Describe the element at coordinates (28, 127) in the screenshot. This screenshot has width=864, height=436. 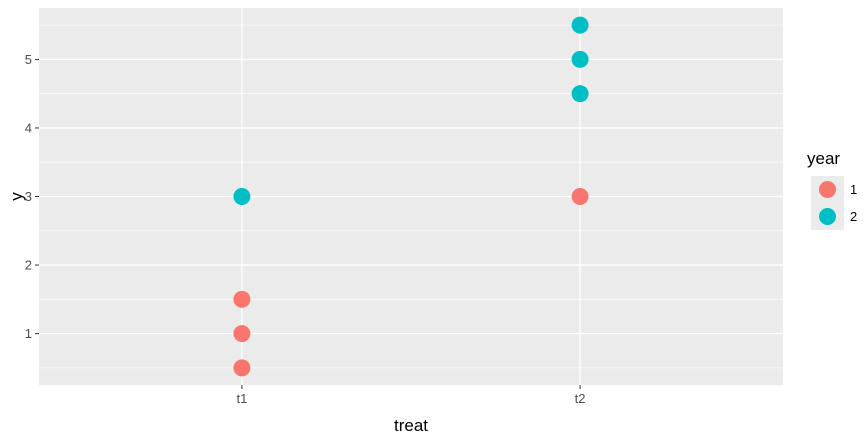
I see `y-tick-label: 4` at that location.